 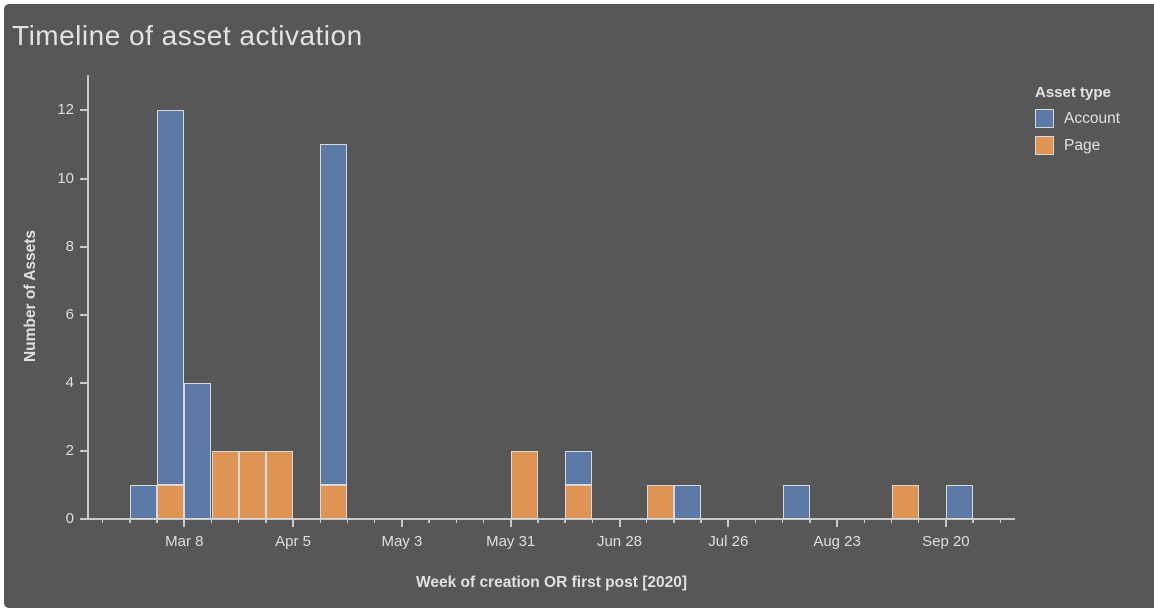 What do you see at coordinates (551, 519) in the screenshot?
I see `x-axis-line` at bounding box center [551, 519].